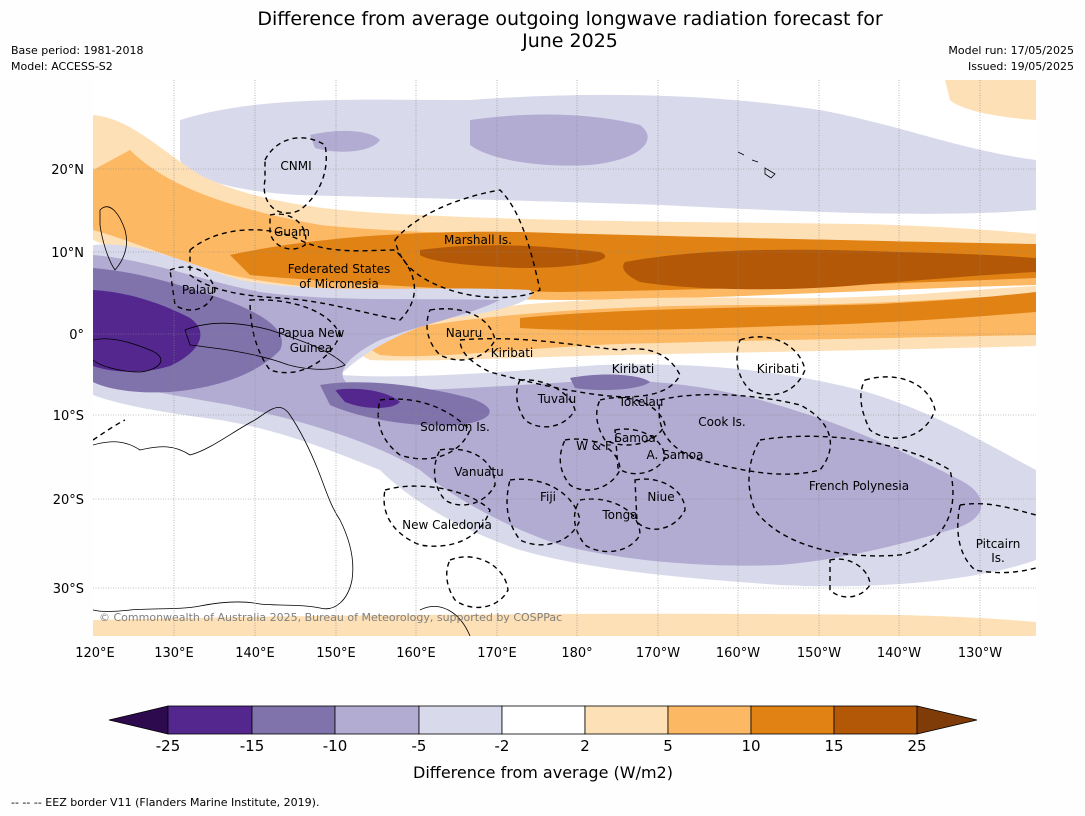 Image resolution: width=1085 pixels, height=816 pixels. What do you see at coordinates (68, 500) in the screenshot?
I see `lat-label: 20°S` at bounding box center [68, 500].